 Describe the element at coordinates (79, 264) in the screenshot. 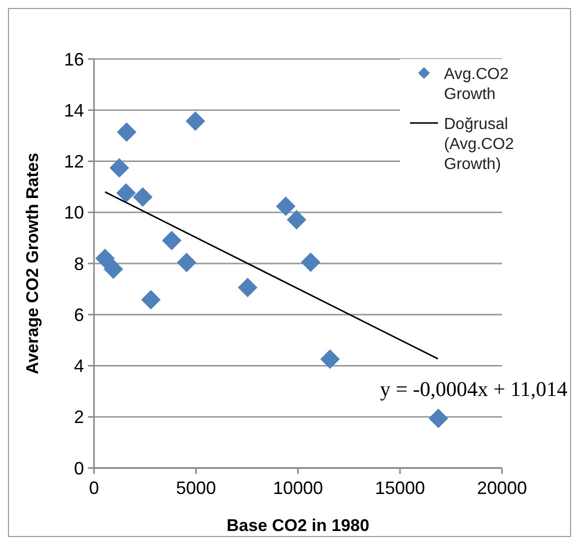

I see `y-tick-label: 8` at that location.